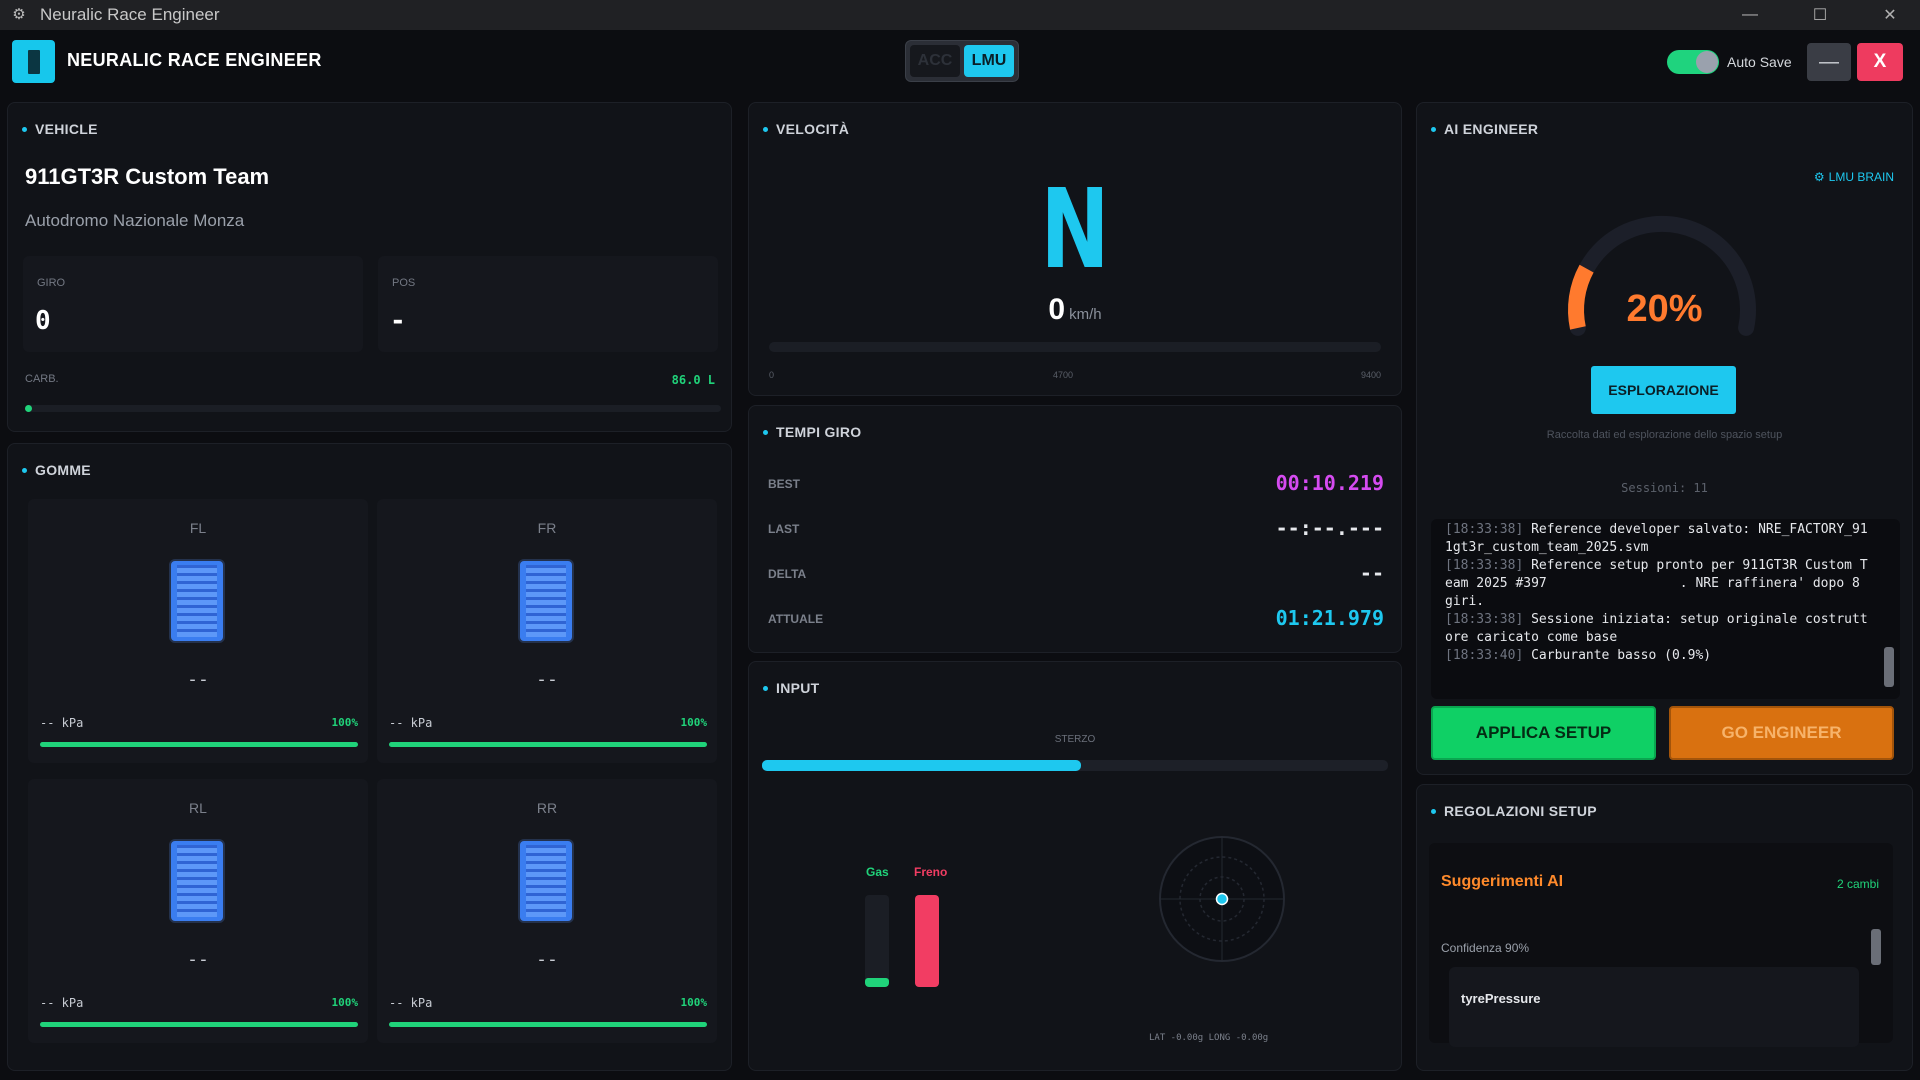  I want to click on sim-option-acc: ACC, so click(935, 61).